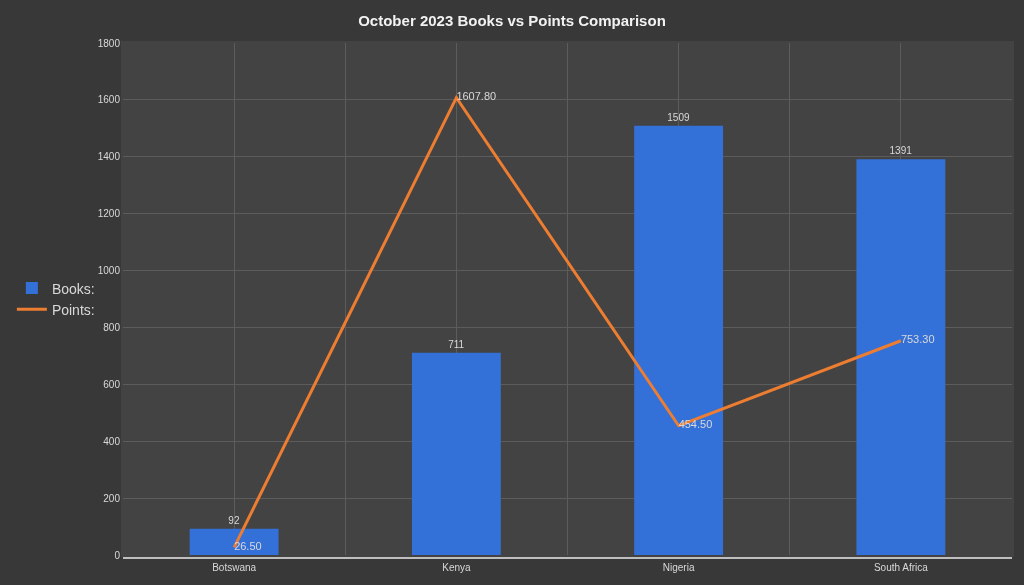 Image resolution: width=1024 pixels, height=585 pixels. Describe the element at coordinates (112, 327) in the screenshot. I see `y-tick-label: 800` at that location.